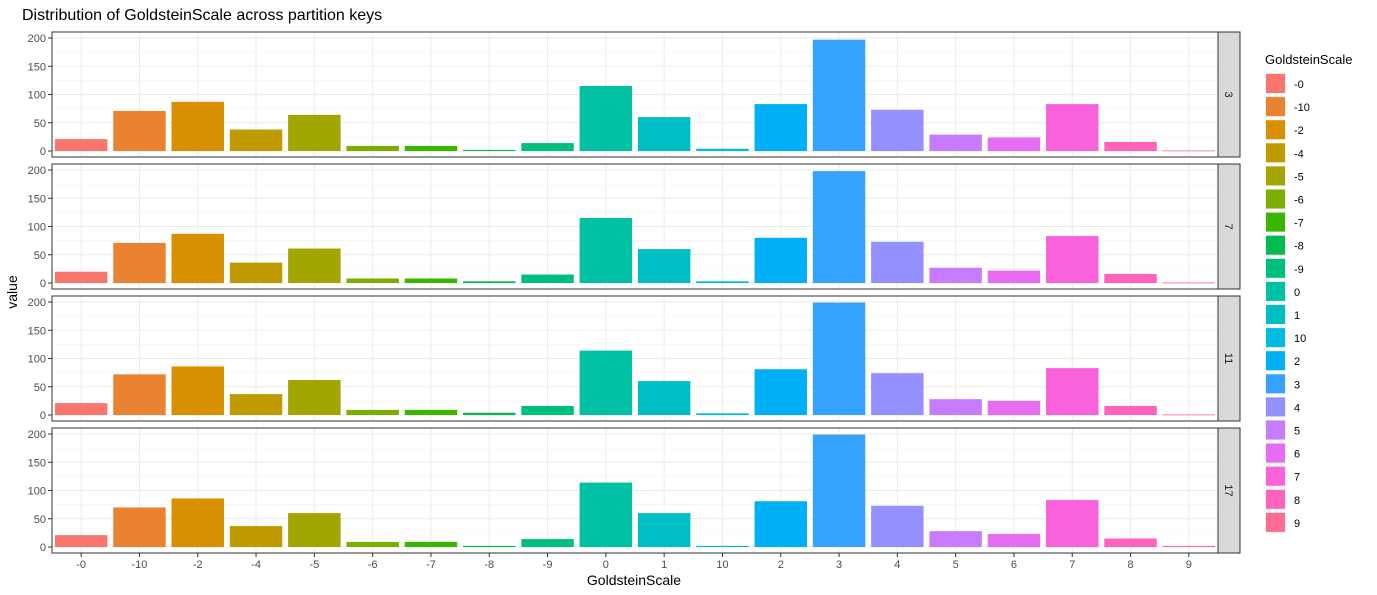 The height and width of the screenshot is (595, 1377). Describe the element at coordinates (1299, 154) in the screenshot. I see `legend-label: -4` at that location.